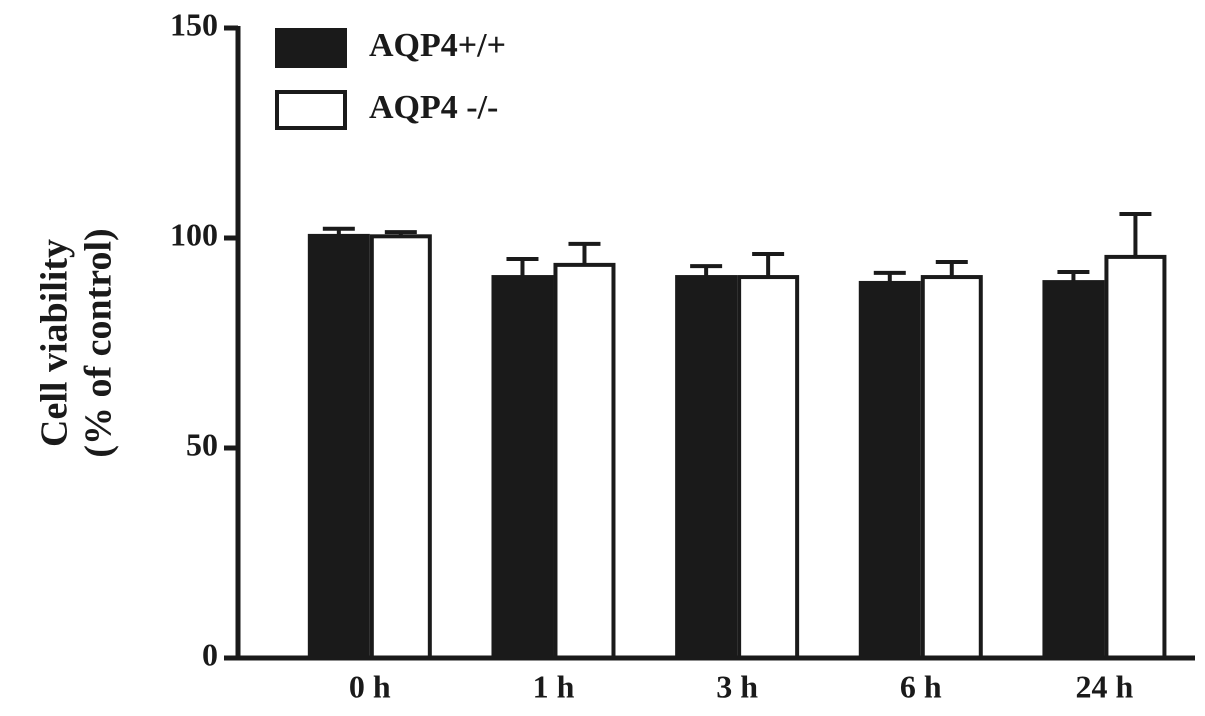 The width and height of the screenshot is (1205, 716). What do you see at coordinates (55, 343) in the screenshot?
I see `y-axis-label-line: Cell viability` at bounding box center [55, 343].